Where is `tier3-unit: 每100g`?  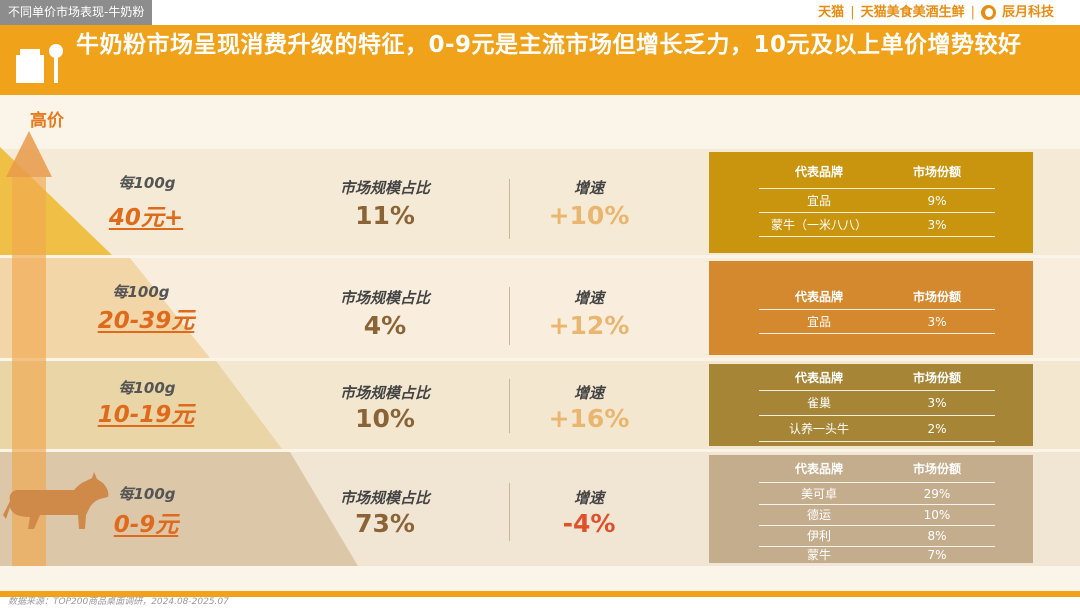 tier3-unit: 每100g is located at coordinates (147, 388).